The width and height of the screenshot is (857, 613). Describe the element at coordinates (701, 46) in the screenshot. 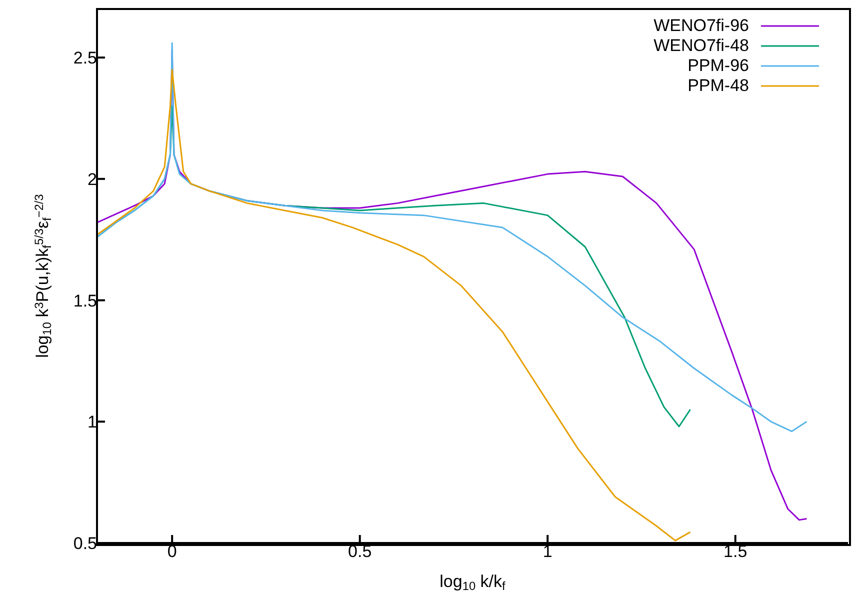

I see `legend-label: WENO7fi-48` at that location.